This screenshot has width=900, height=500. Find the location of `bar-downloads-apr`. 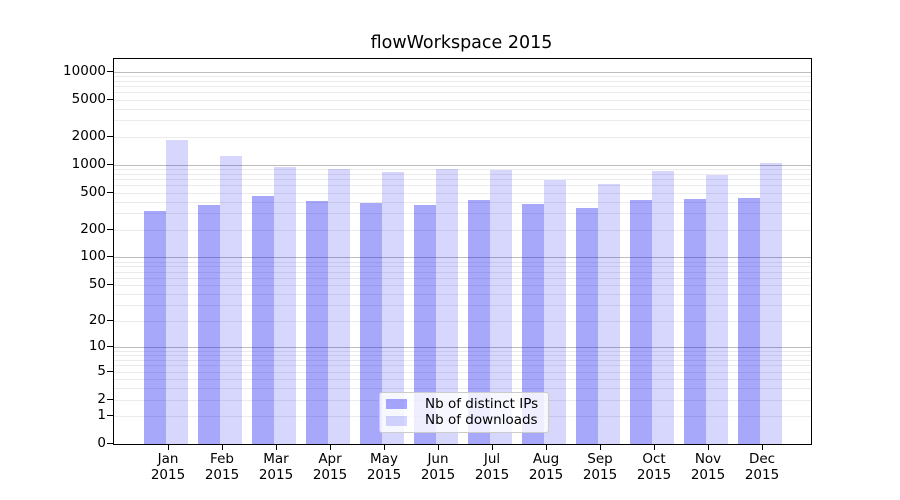

bar-downloads-apr is located at coordinates (339, 306).